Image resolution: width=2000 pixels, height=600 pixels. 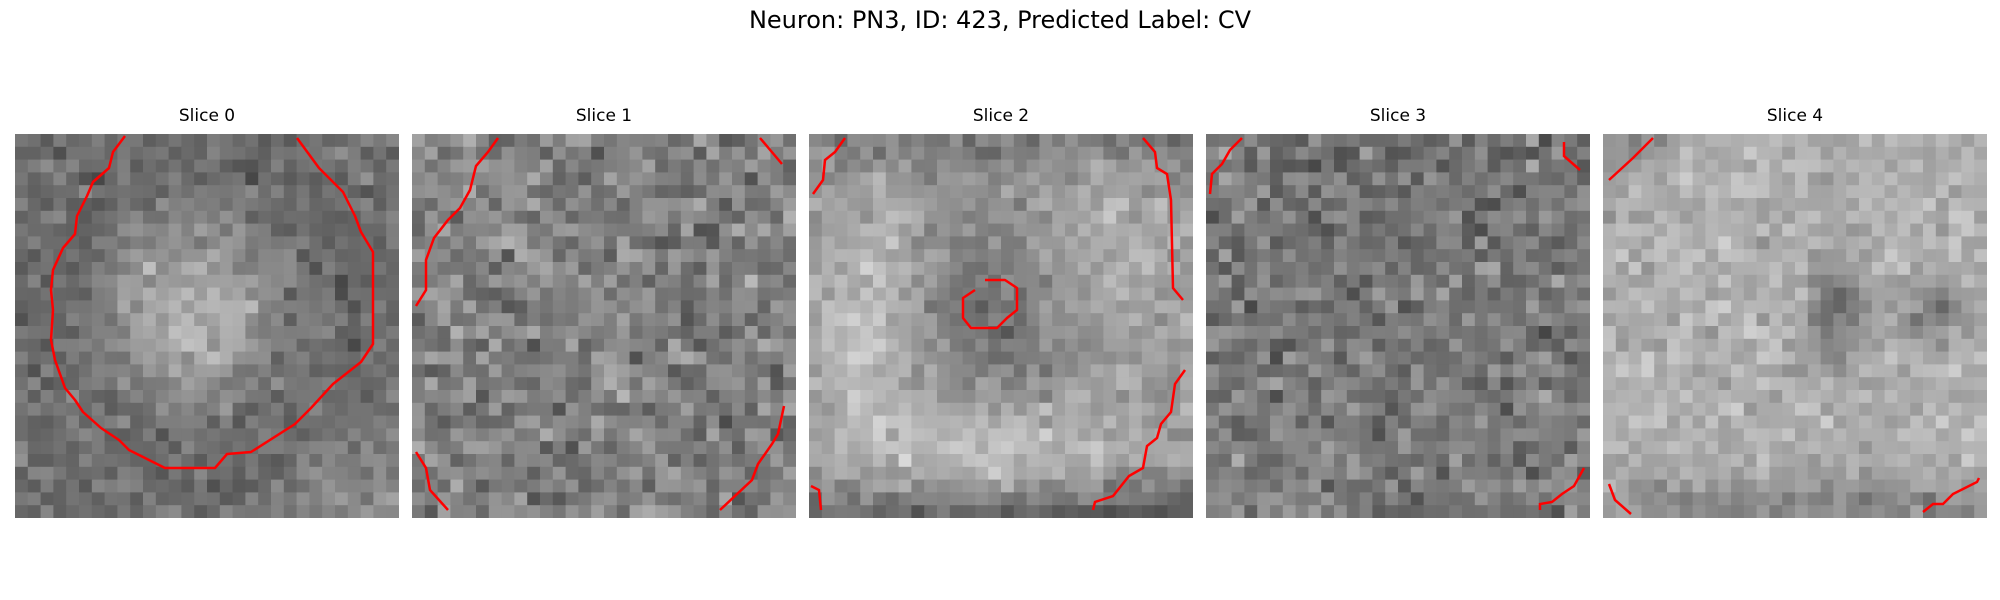 I want to click on slice-panel-0: Slice 0, so click(x=207, y=312).